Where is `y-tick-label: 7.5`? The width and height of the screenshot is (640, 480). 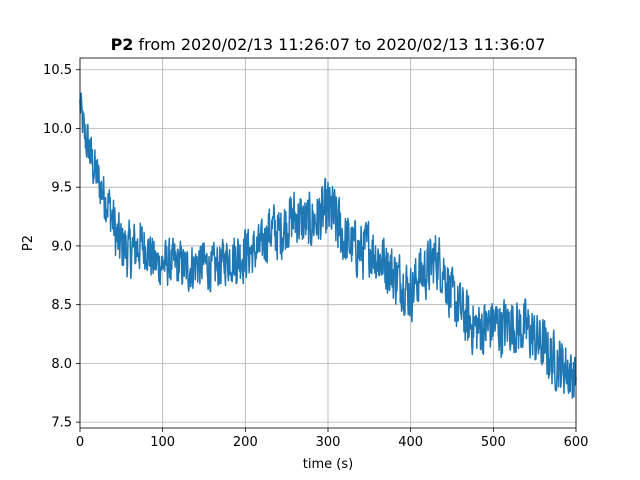
y-tick-label: 7.5 is located at coordinates (61, 423).